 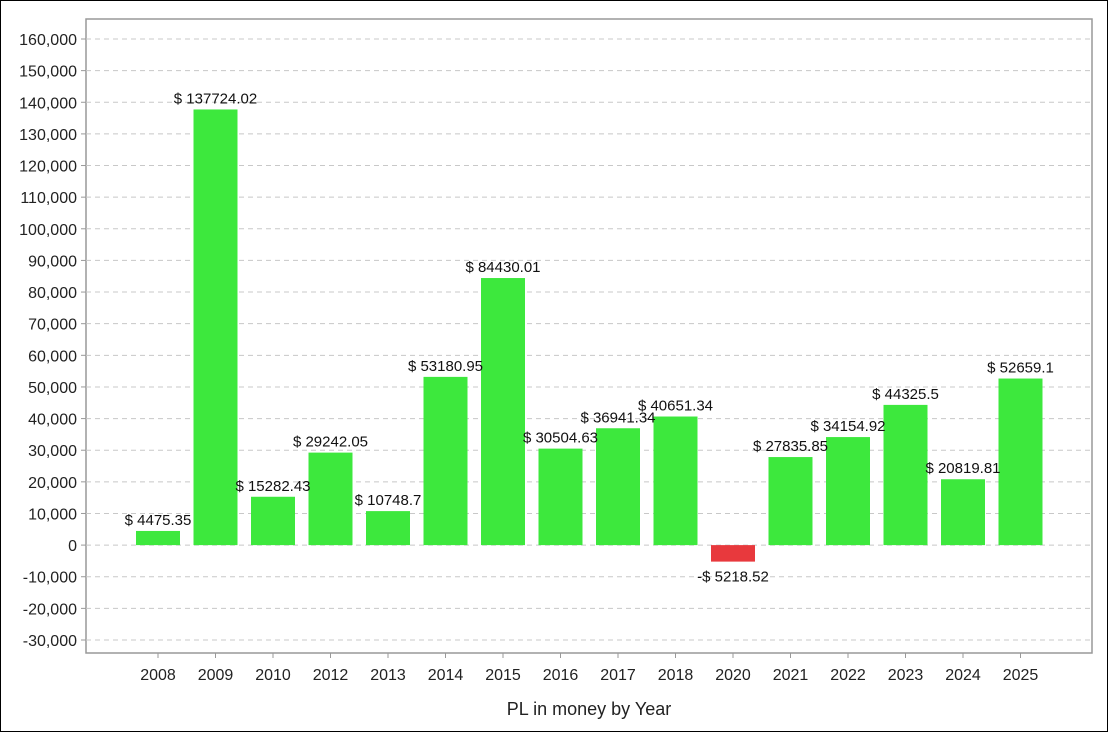 I want to click on x-tick-label: 2009, so click(x=216, y=675).